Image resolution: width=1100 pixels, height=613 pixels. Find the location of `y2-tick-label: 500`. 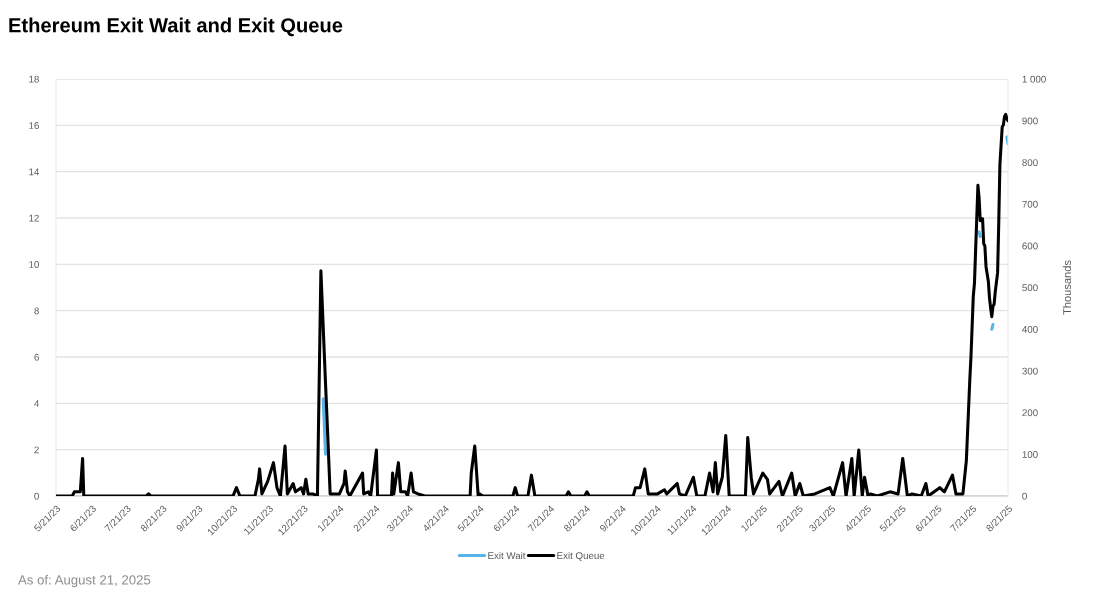

y2-tick-label: 500 is located at coordinates (1030, 288).